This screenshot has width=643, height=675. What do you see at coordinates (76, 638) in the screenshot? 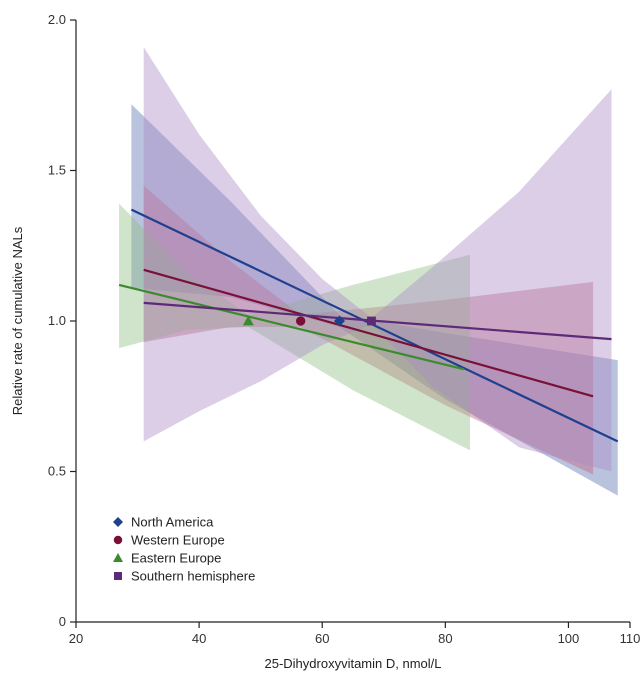
I see `x-tick-label-0: 20` at bounding box center [76, 638].